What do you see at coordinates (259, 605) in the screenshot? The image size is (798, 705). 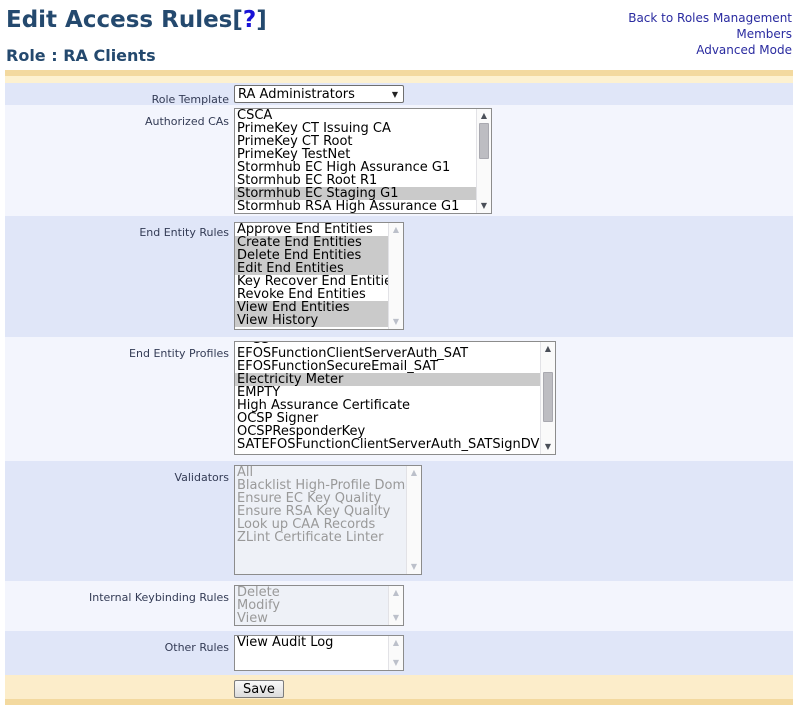 I see `select-option: Modify` at bounding box center [259, 605].